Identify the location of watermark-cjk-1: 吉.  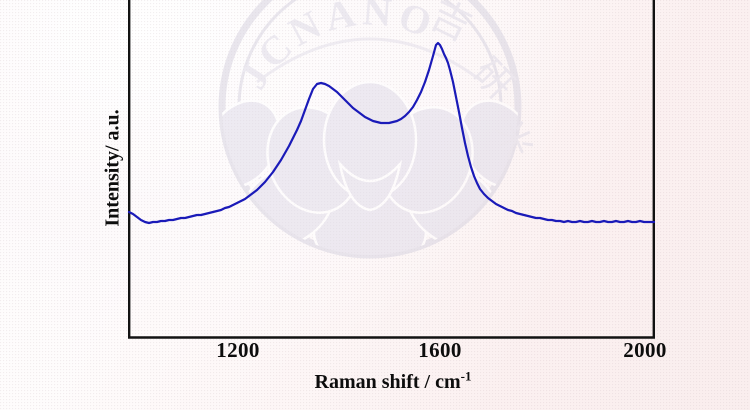
(451, 25).